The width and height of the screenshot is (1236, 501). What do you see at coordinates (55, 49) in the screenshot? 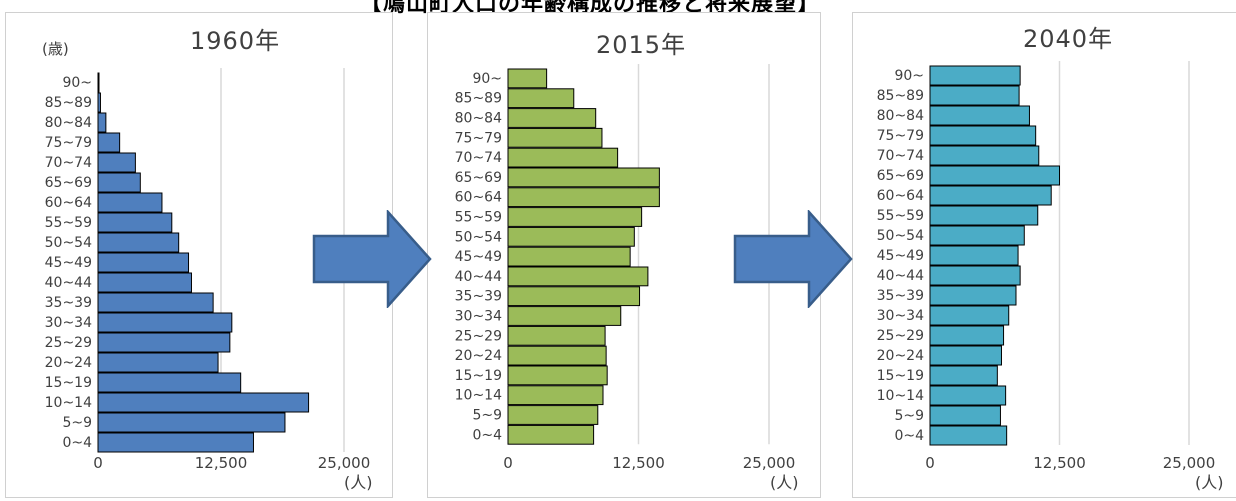
I see `age-unit-label: (歳)` at bounding box center [55, 49].